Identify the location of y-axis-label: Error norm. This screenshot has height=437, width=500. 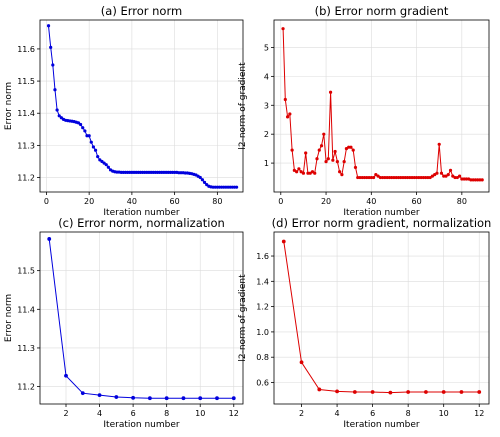
(9, 318).